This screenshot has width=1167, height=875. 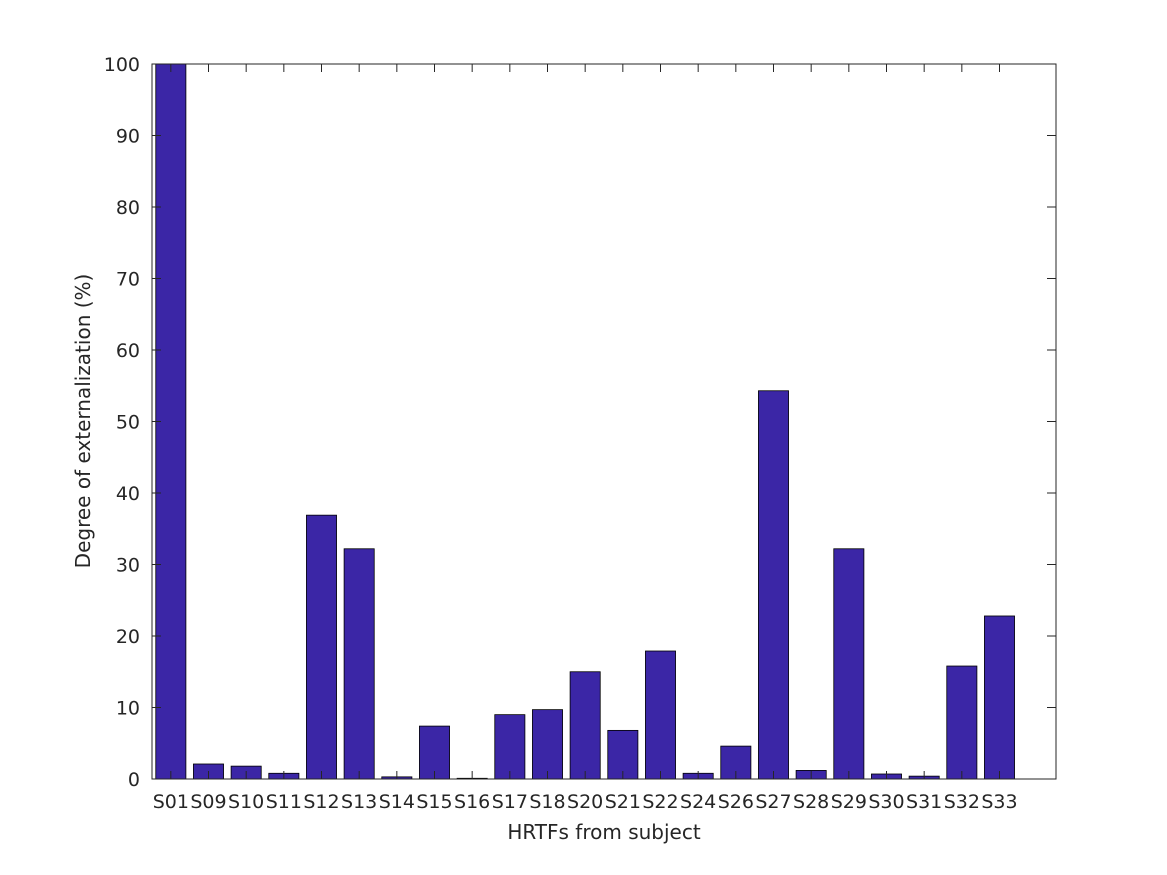 I want to click on bar-s20, so click(x=585, y=725).